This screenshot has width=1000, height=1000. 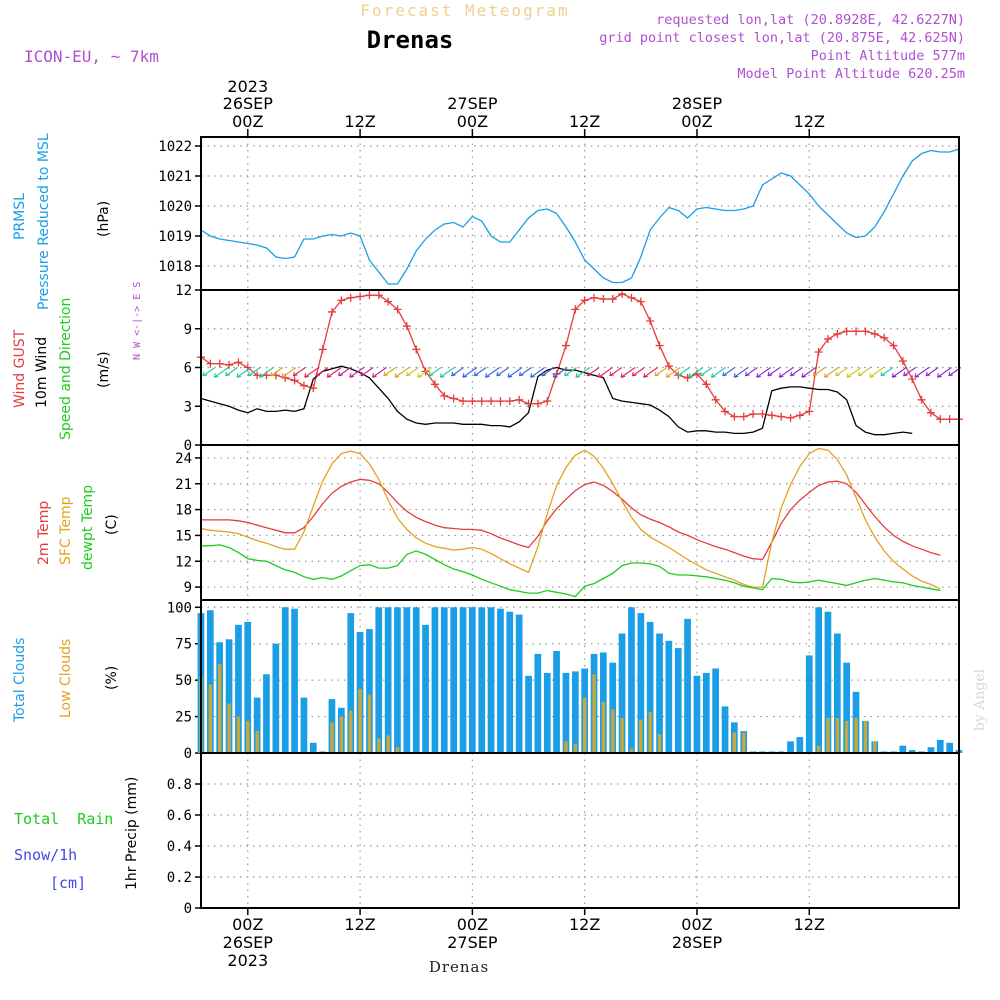 What do you see at coordinates (580, 830) in the screenshot?
I see `precip-panel-frame` at bounding box center [580, 830].